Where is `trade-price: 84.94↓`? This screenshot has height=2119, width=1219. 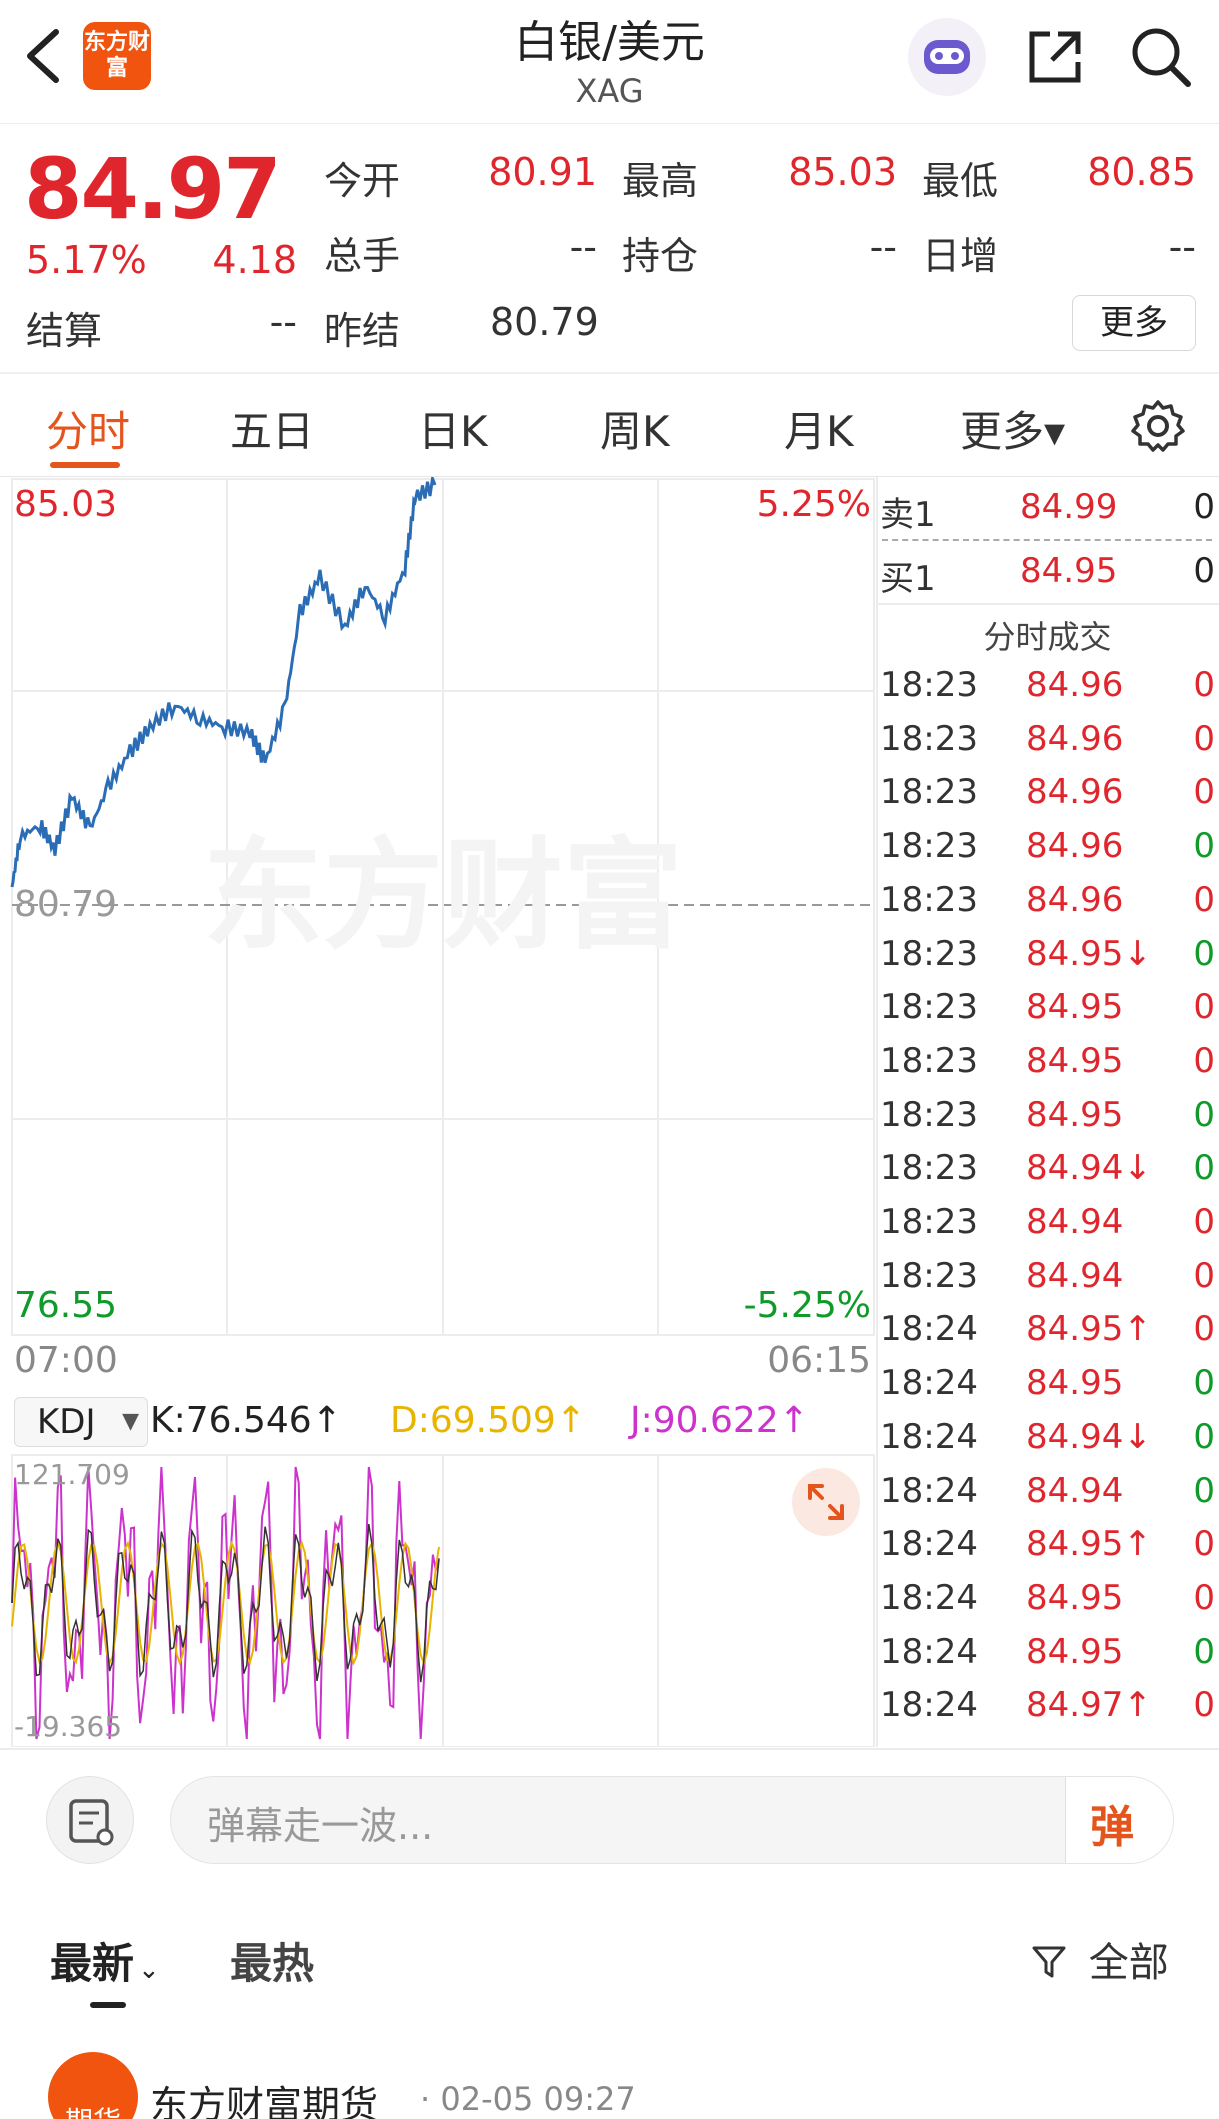
trade-price: 84.94↓ is located at coordinates (1089, 1168).